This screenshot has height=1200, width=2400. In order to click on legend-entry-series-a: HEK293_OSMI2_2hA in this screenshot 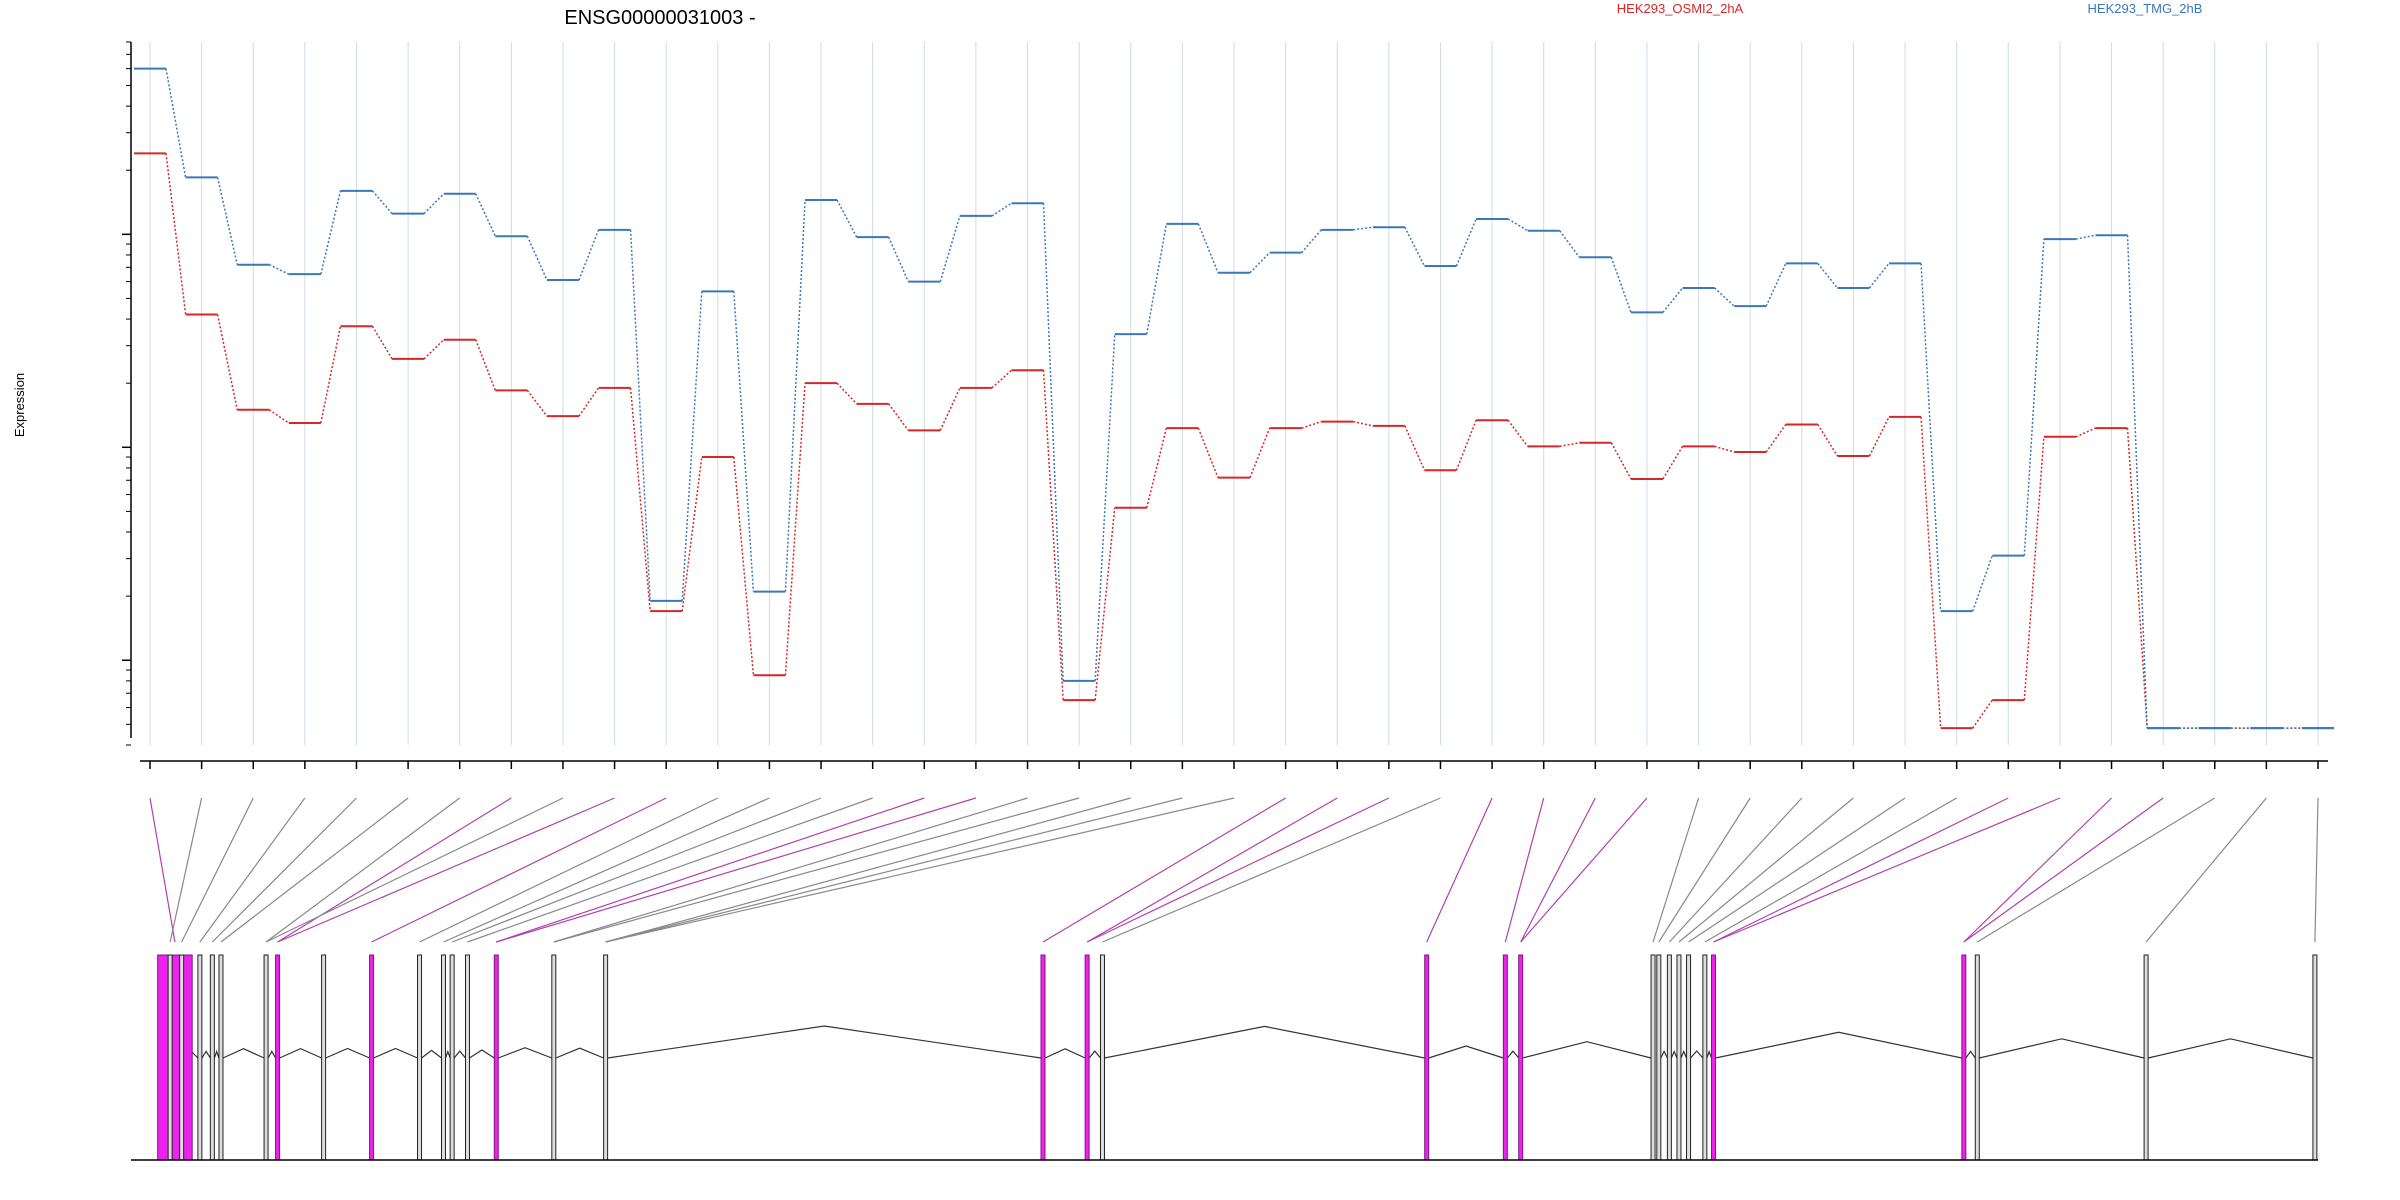, I will do `click(1680, 8)`.